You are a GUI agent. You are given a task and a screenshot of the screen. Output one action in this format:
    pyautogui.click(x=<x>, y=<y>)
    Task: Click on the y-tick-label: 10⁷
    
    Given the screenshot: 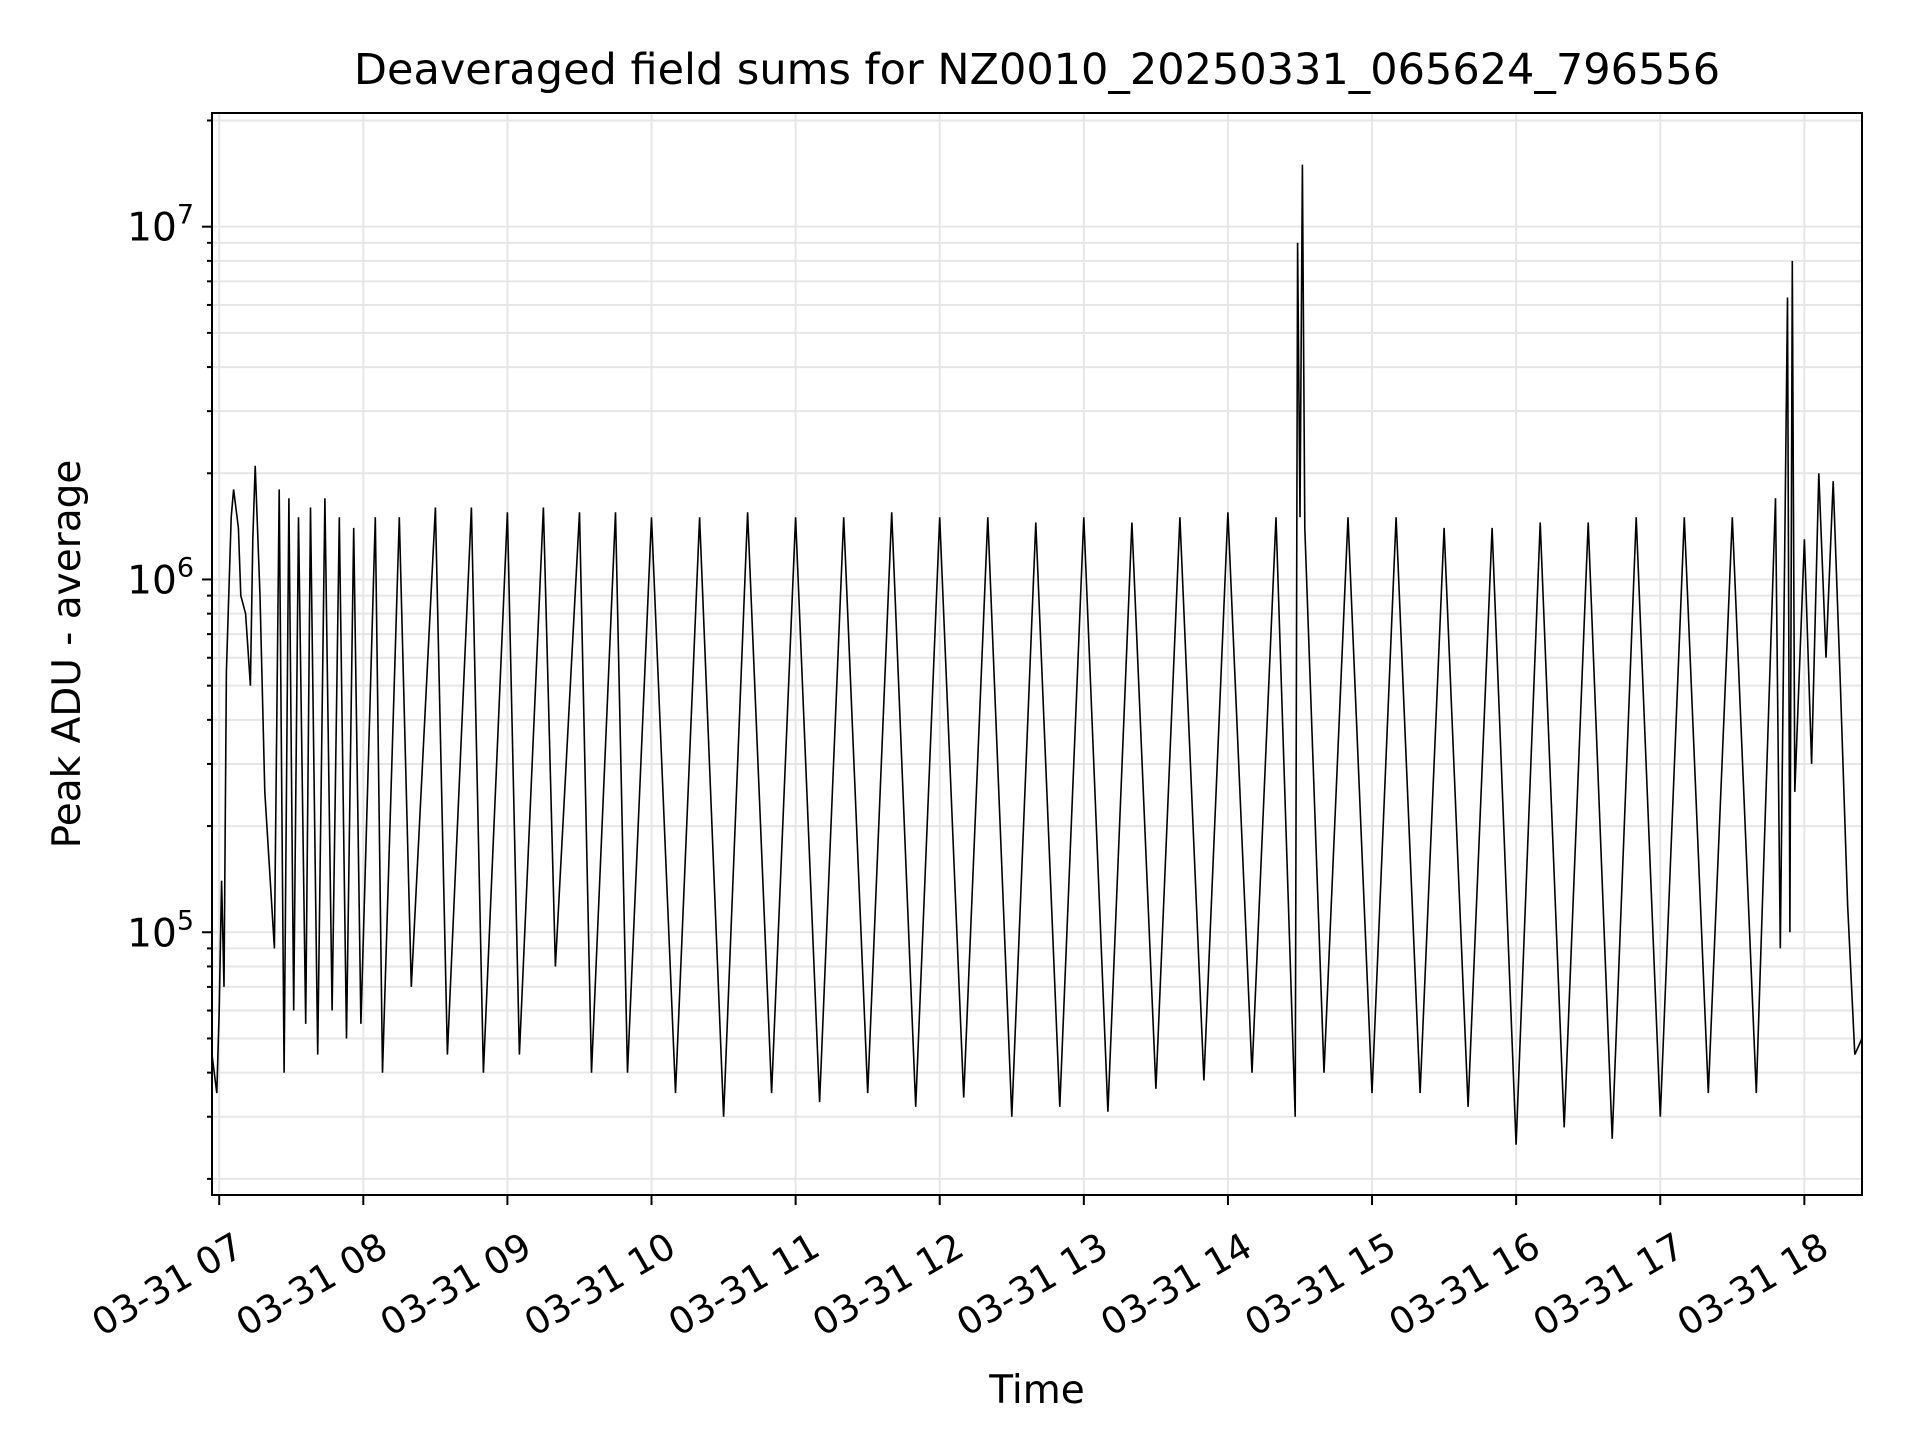 What is the action you would take?
    pyautogui.click(x=160, y=225)
    